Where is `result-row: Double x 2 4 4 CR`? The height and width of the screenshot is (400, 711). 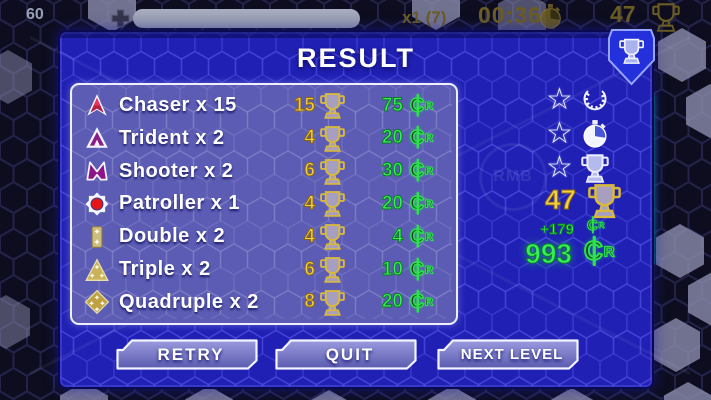
result-row: Double x 2 4 4 CR is located at coordinates (265, 236).